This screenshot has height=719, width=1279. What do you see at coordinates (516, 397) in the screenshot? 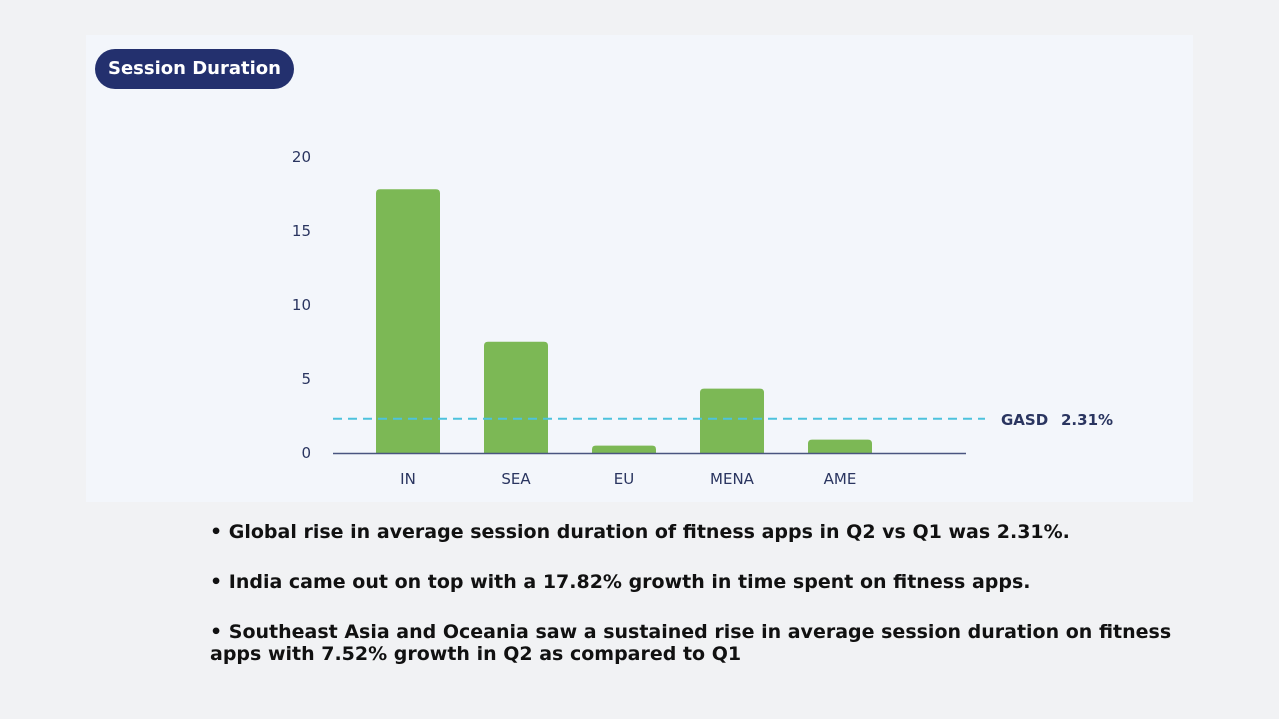
I see `bar-sea` at bounding box center [516, 397].